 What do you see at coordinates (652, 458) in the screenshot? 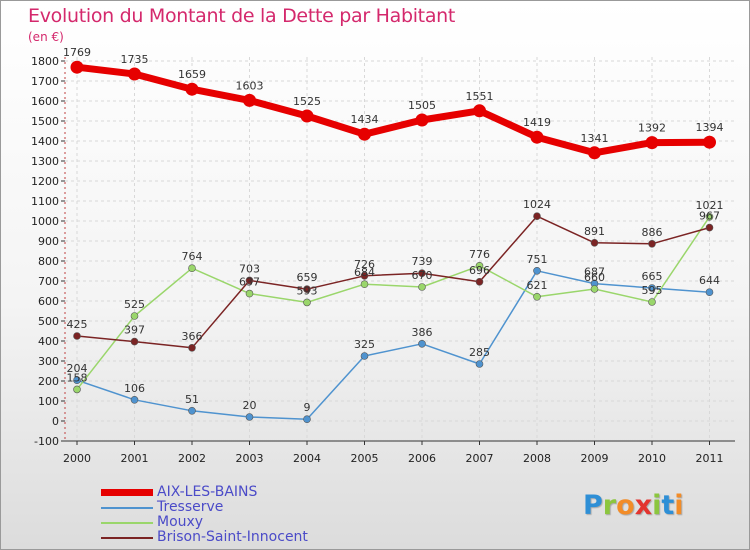
I see `x-tick-label: 2010` at bounding box center [652, 458].